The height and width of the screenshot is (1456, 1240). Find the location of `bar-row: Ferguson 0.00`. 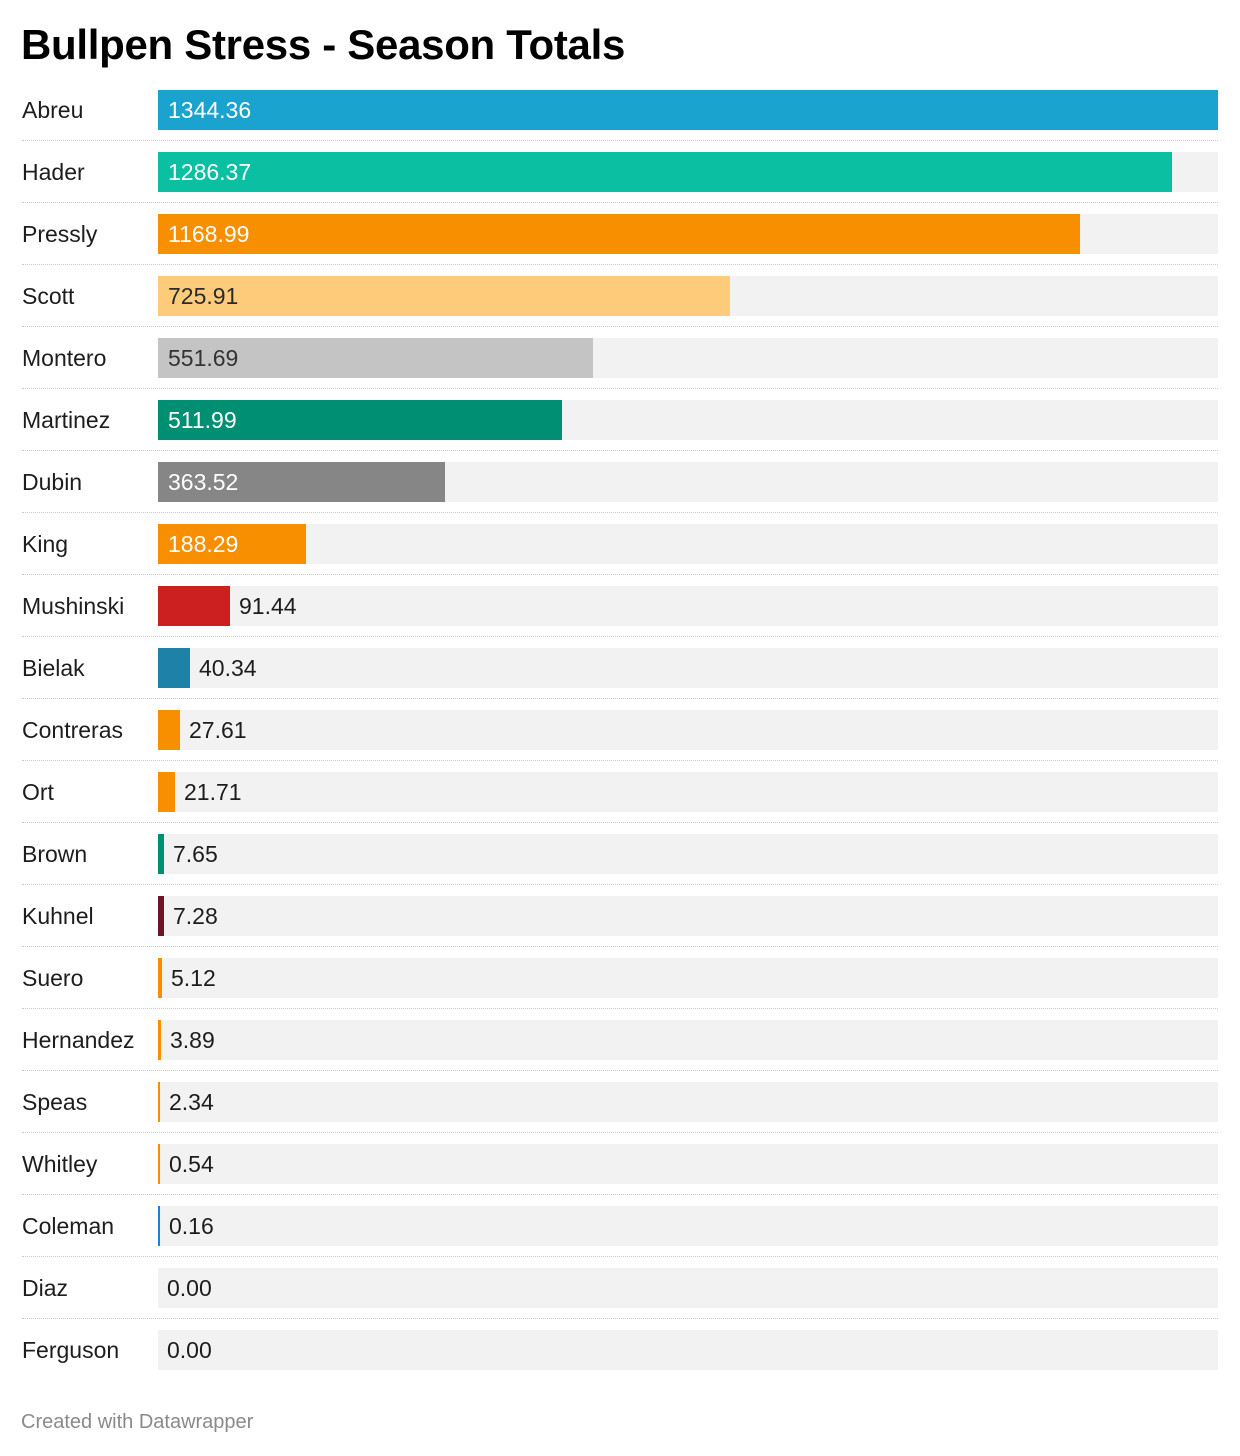

bar-row: Ferguson 0.00 is located at coordinates (620, 1350).